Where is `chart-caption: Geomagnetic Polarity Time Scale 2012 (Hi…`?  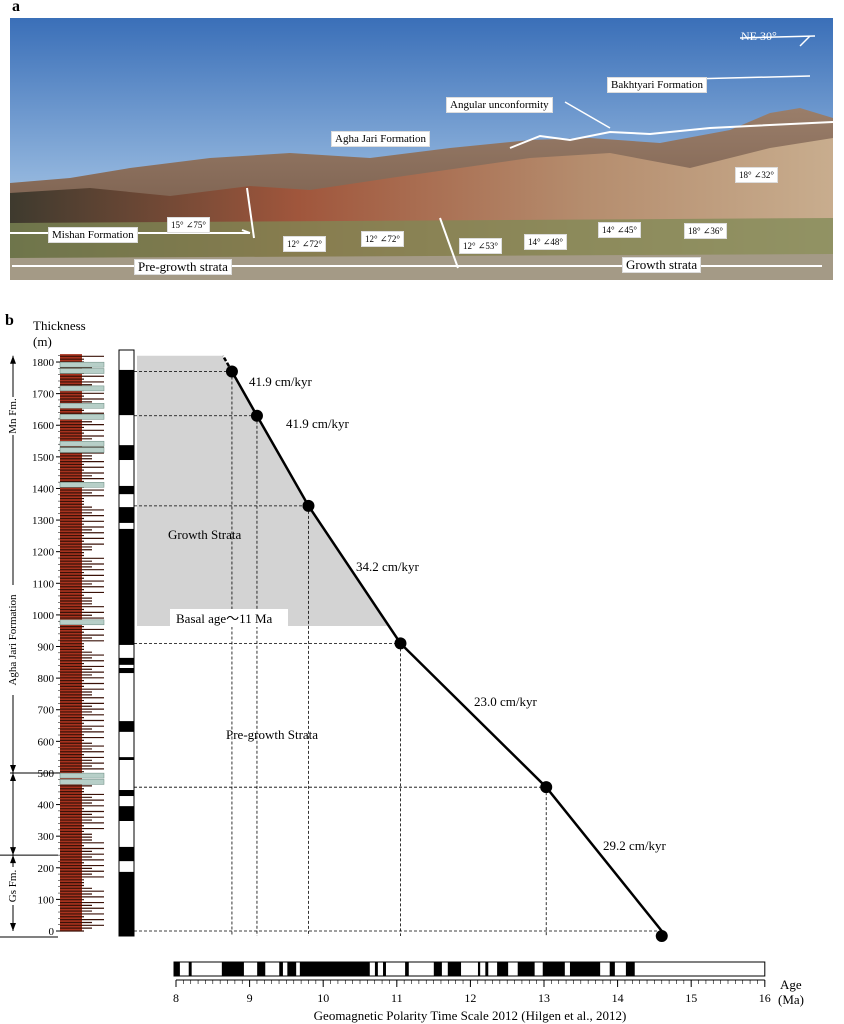
chart-caption: Geomagnetic Polarity Time Scale 2012 (Hi… is located at coordinates (470, 1015).